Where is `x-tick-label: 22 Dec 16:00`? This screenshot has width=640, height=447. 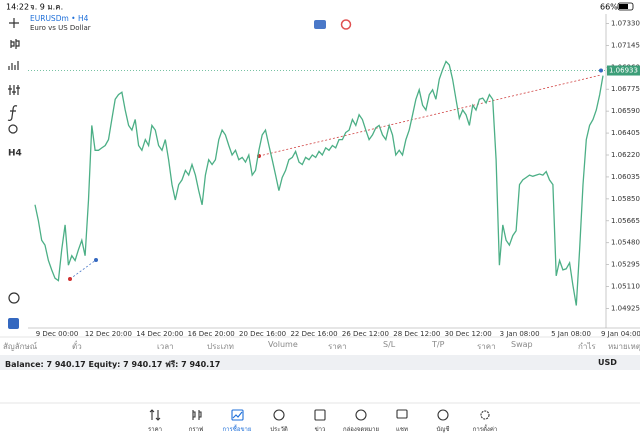 x-tick-label: 22 Dec 16:00 is located at coordinates (313, 334).